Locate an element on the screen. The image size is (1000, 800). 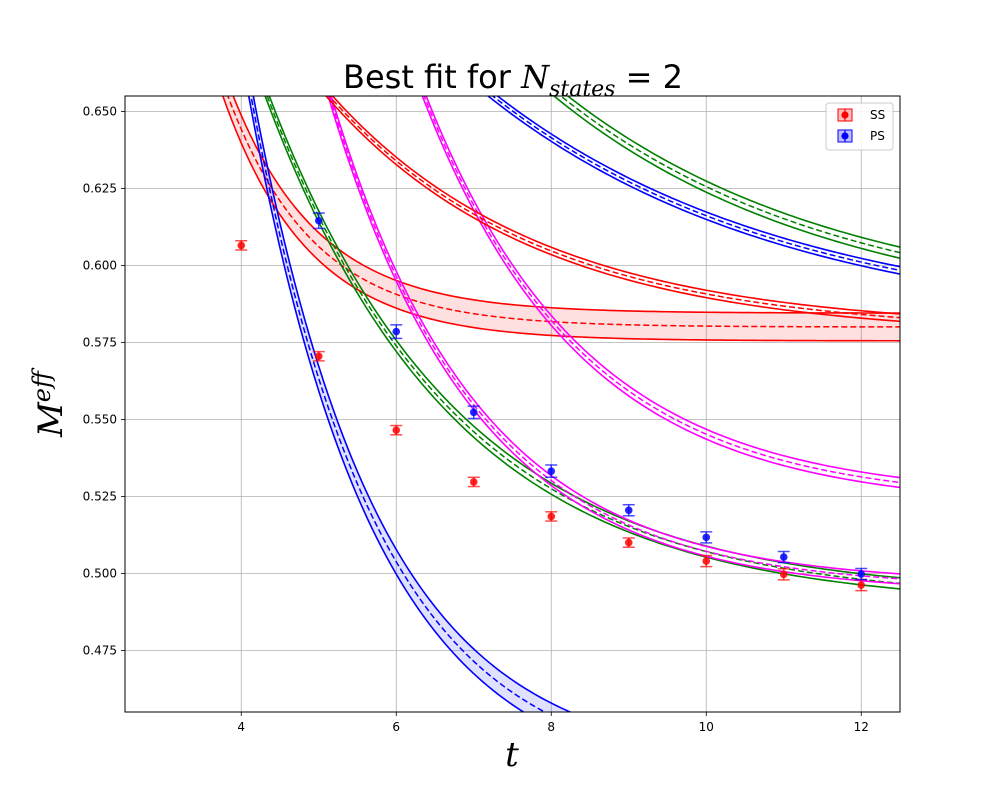
title-symbol: N is located at coordinates (535, 77).